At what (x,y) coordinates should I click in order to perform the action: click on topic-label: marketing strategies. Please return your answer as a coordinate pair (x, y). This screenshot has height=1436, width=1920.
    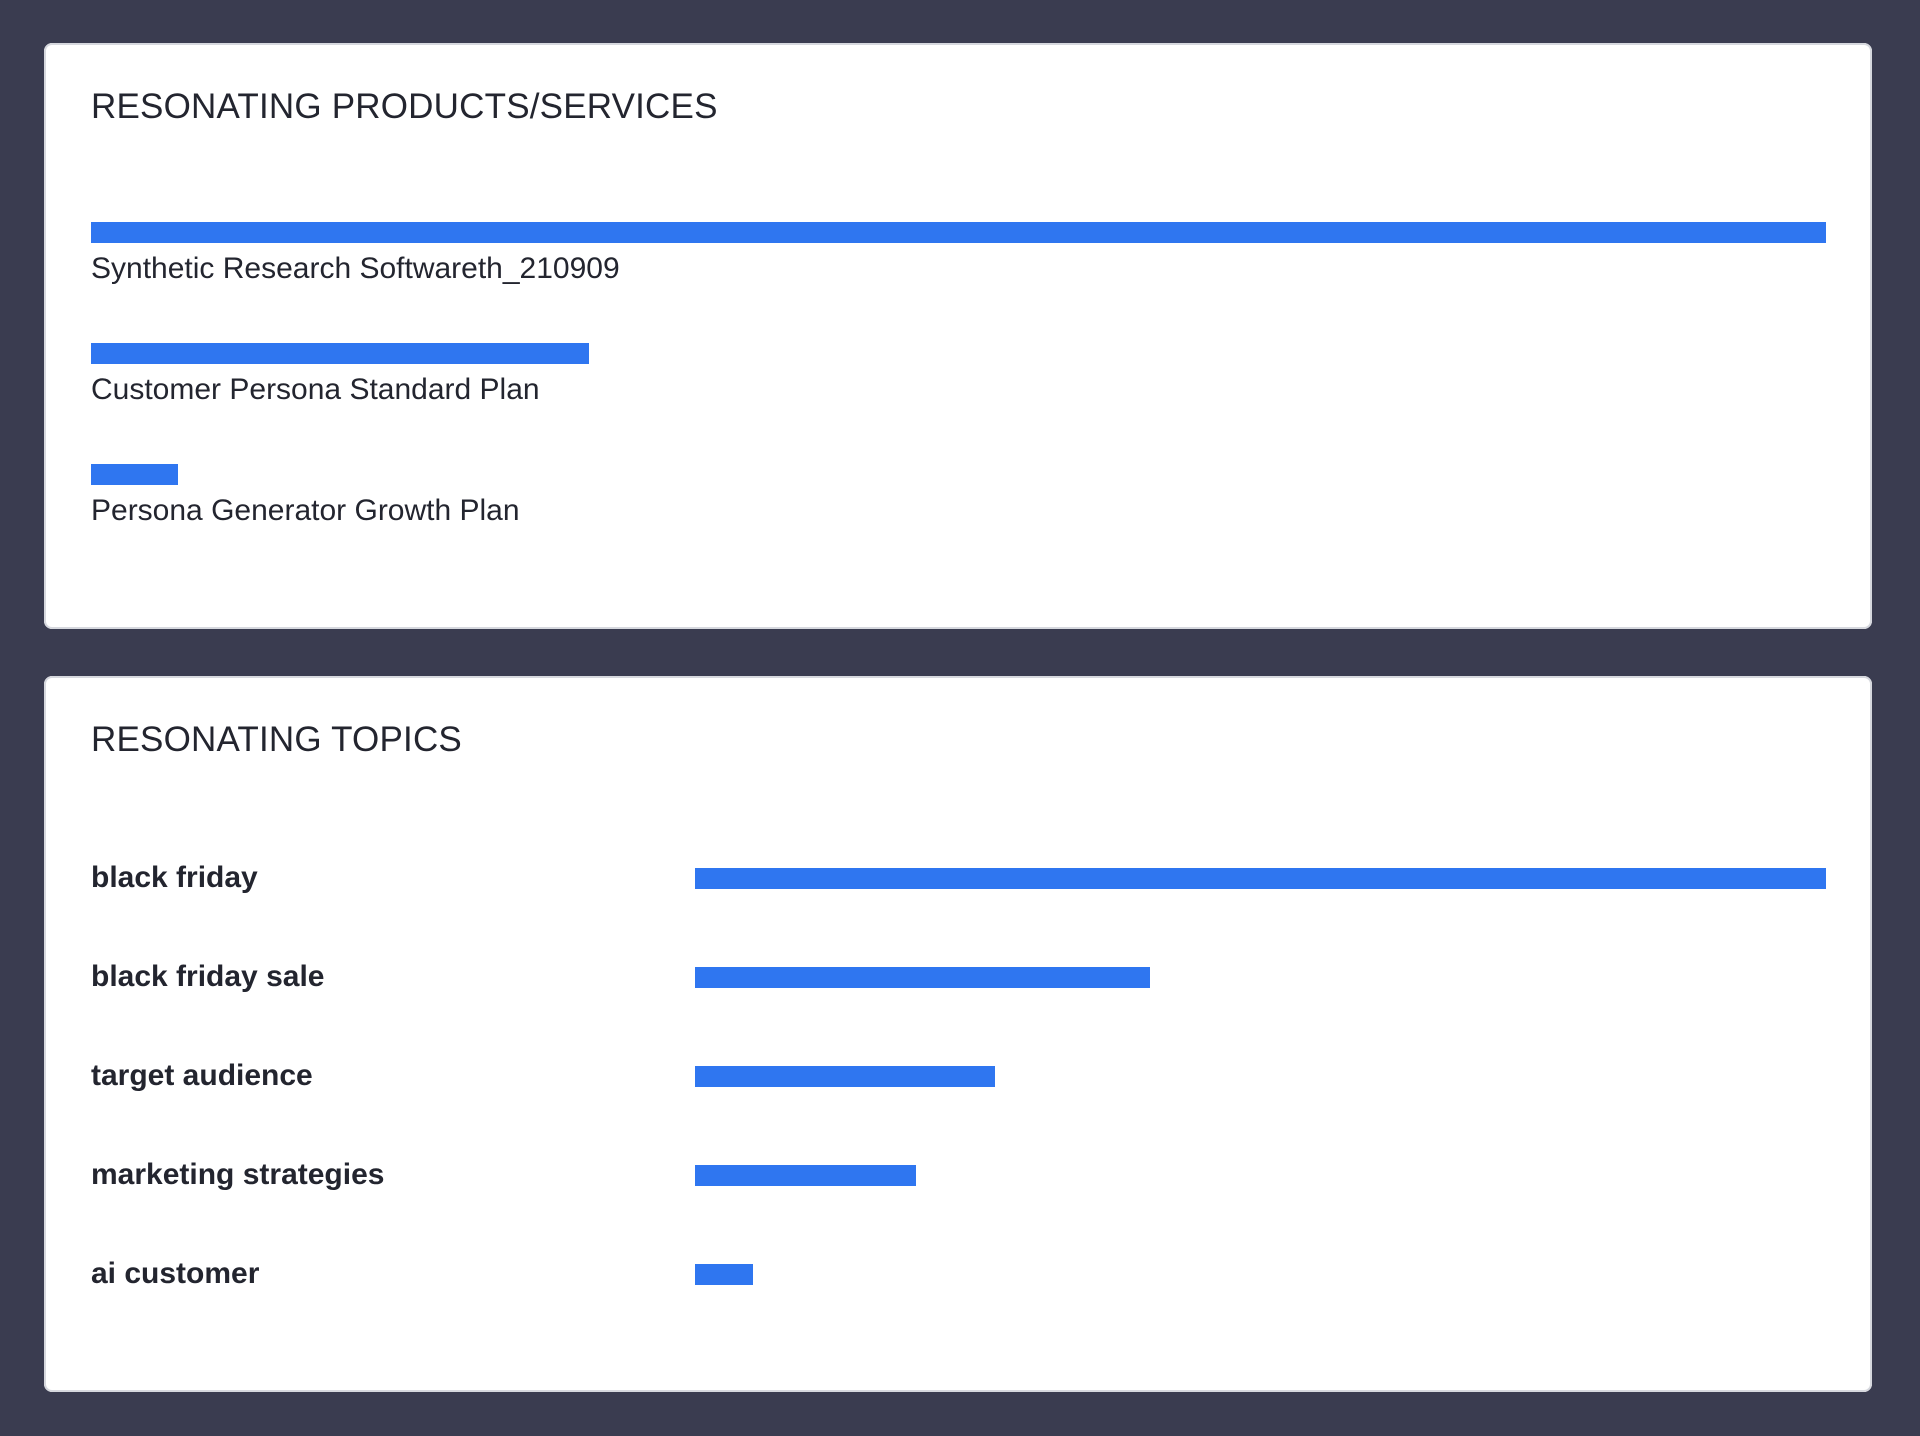
    Looking at the image, I should click on (238, 1174).